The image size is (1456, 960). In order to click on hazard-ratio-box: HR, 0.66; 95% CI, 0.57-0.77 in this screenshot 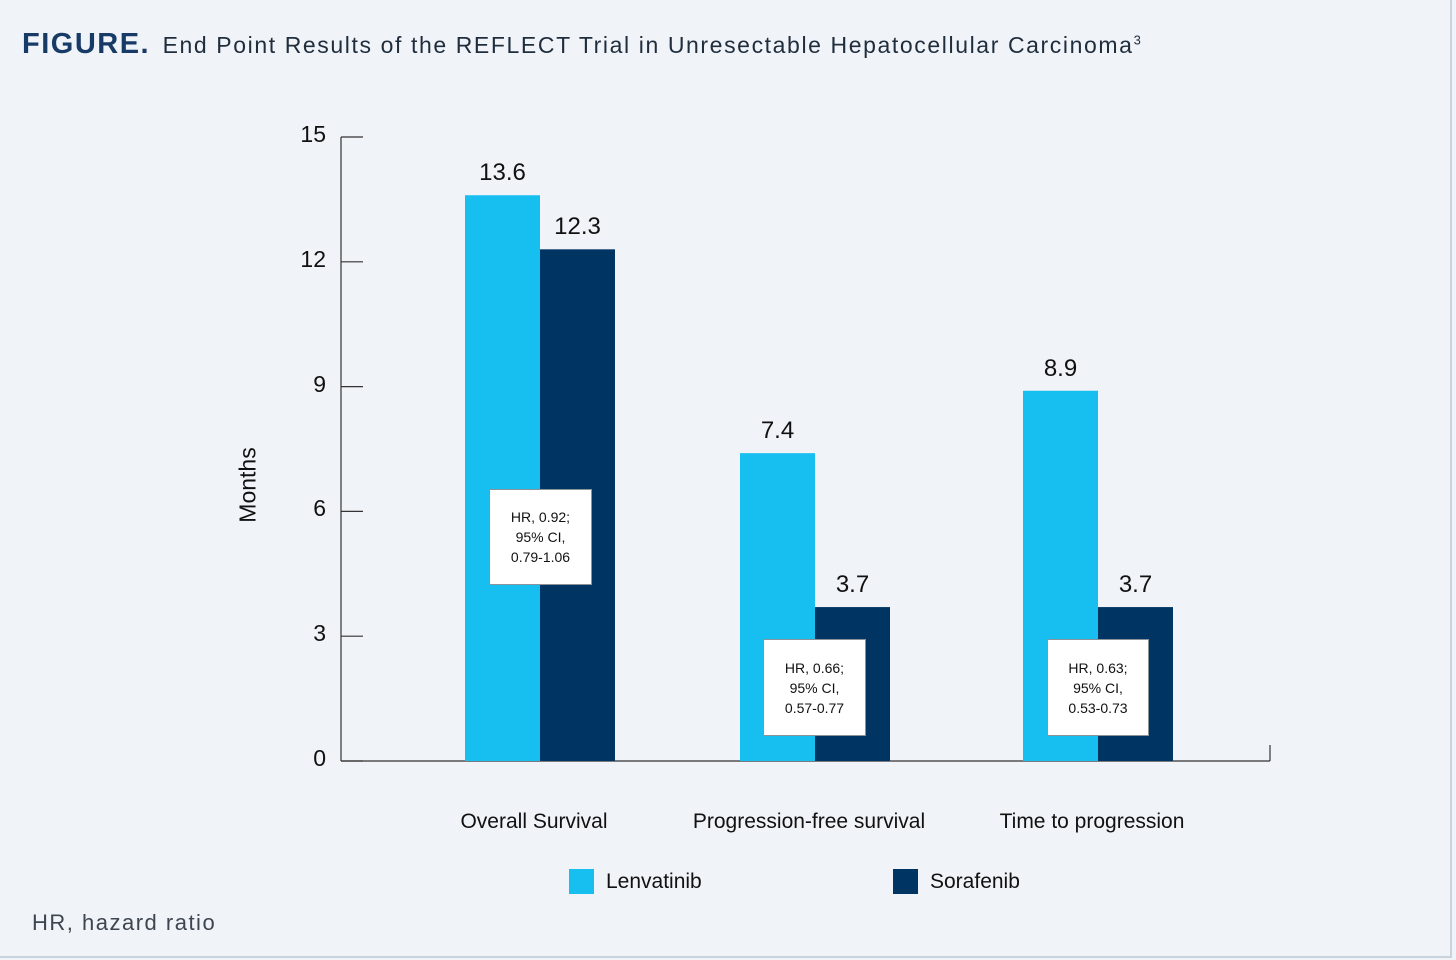, I will do `click(814, 687)`.